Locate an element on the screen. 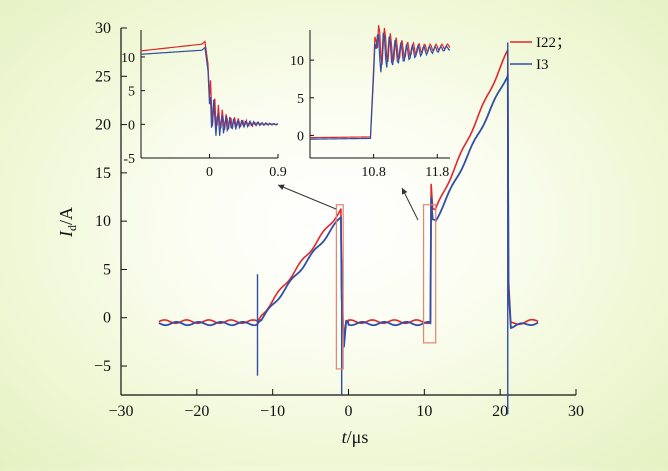 The width and height of the screenshot is (668, 471). inset-x-tick-label: 0 is located at coordinates (209, 172).